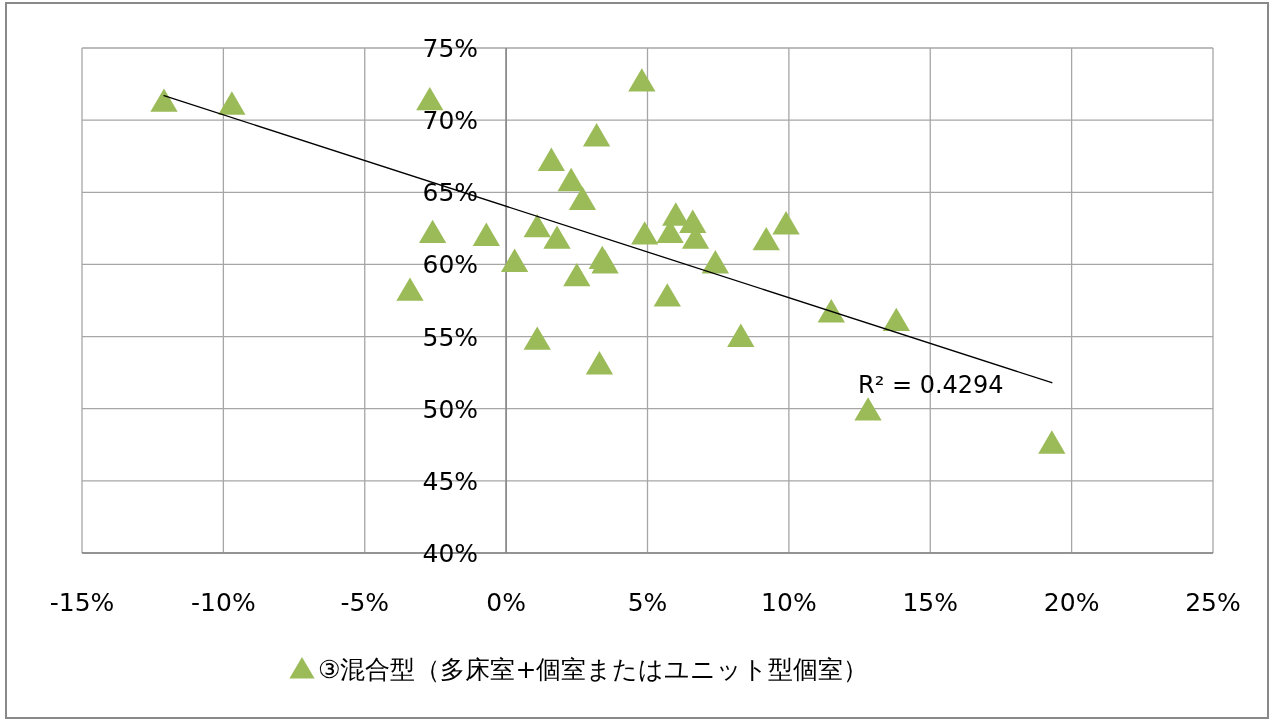 Image resolution: width=1274 pixels, height=721 pixels. Describe the element at coordinates (365, 602) in the screenshot. I see `x-tick-label: -5%` at that location.